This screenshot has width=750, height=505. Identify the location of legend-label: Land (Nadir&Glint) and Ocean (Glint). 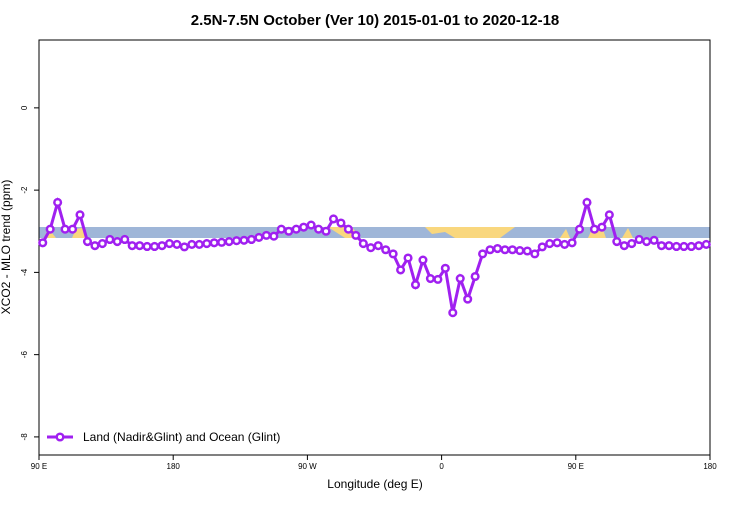
(181, 437).